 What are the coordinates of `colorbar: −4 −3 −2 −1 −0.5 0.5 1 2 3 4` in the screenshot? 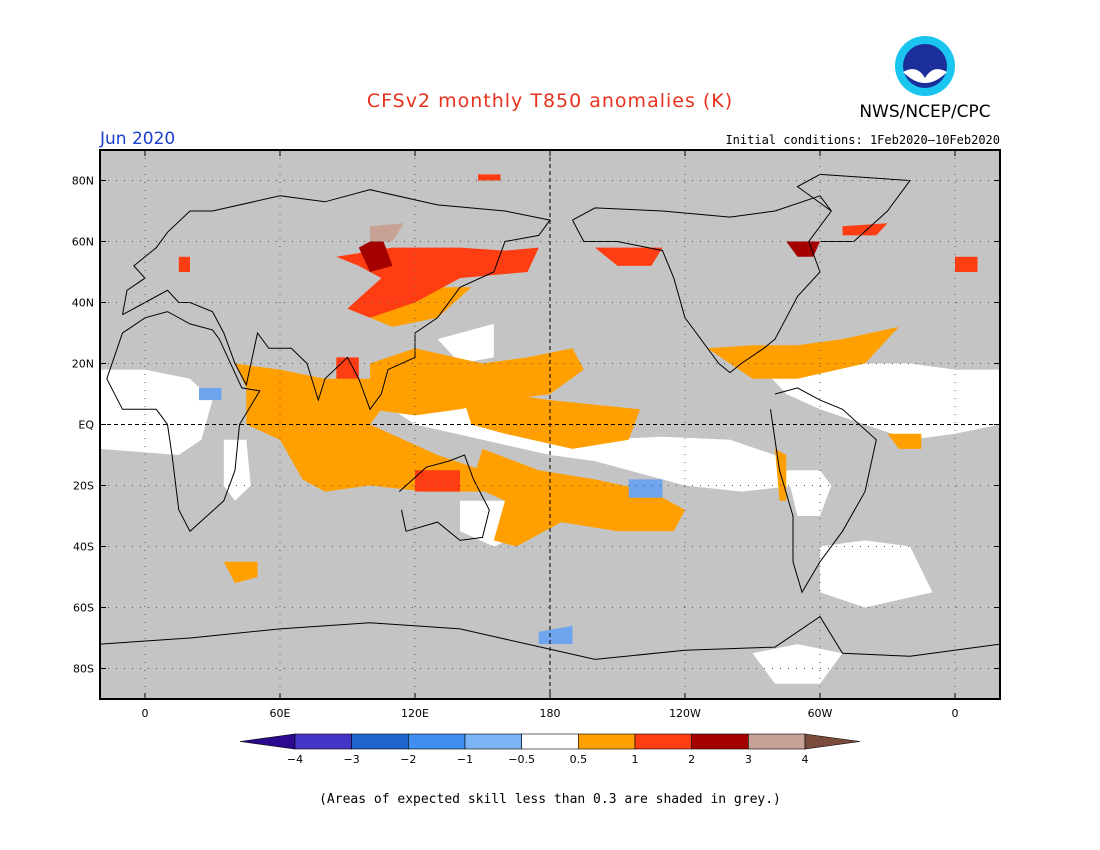 It's located at (550, 749).